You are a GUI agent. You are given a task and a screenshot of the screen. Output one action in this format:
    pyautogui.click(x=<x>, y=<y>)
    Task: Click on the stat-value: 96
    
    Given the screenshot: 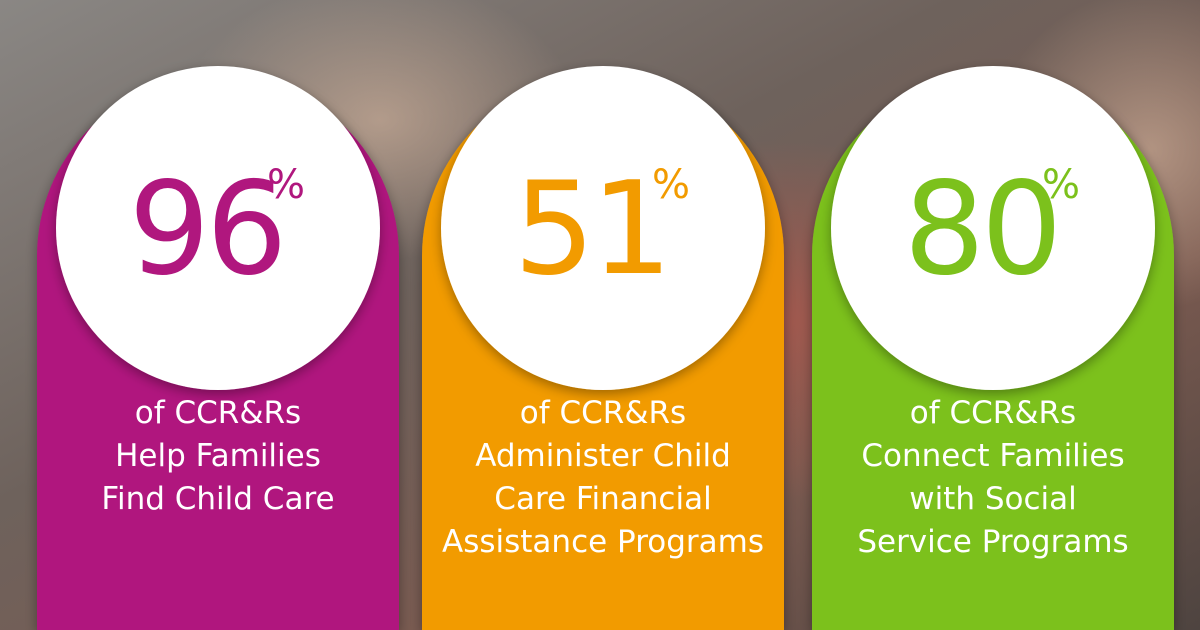 What is the action you would take?
    pyautogui.click(x=206, y=229)
    